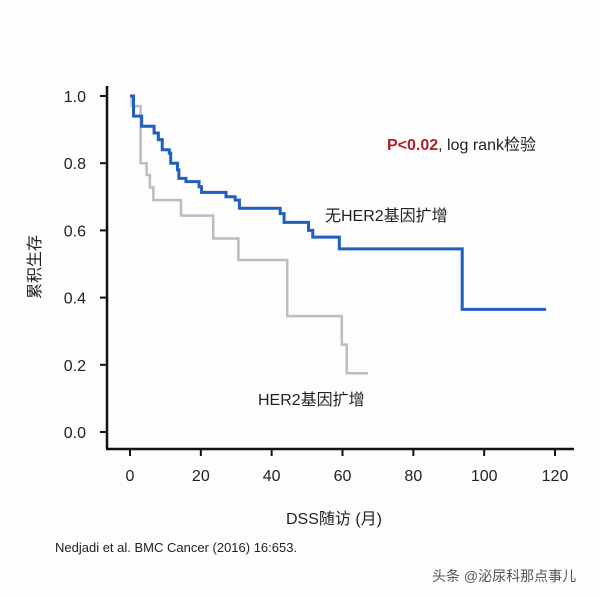  I want to click on x-tick-label: 60, so click(343, 476).